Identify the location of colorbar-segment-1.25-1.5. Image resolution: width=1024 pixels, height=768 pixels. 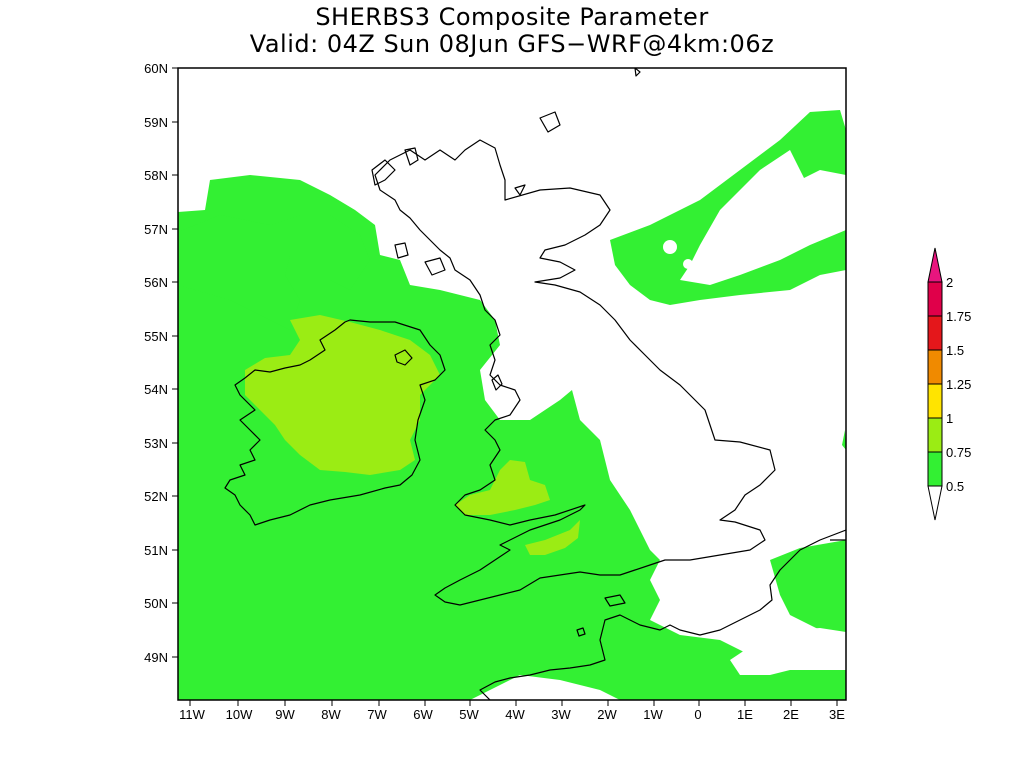
(935, 367).